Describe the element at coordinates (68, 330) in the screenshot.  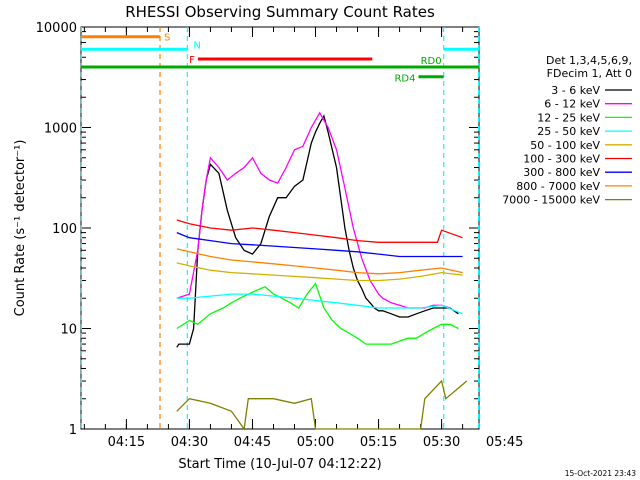
I see `y-tick-label: 10` at that location.